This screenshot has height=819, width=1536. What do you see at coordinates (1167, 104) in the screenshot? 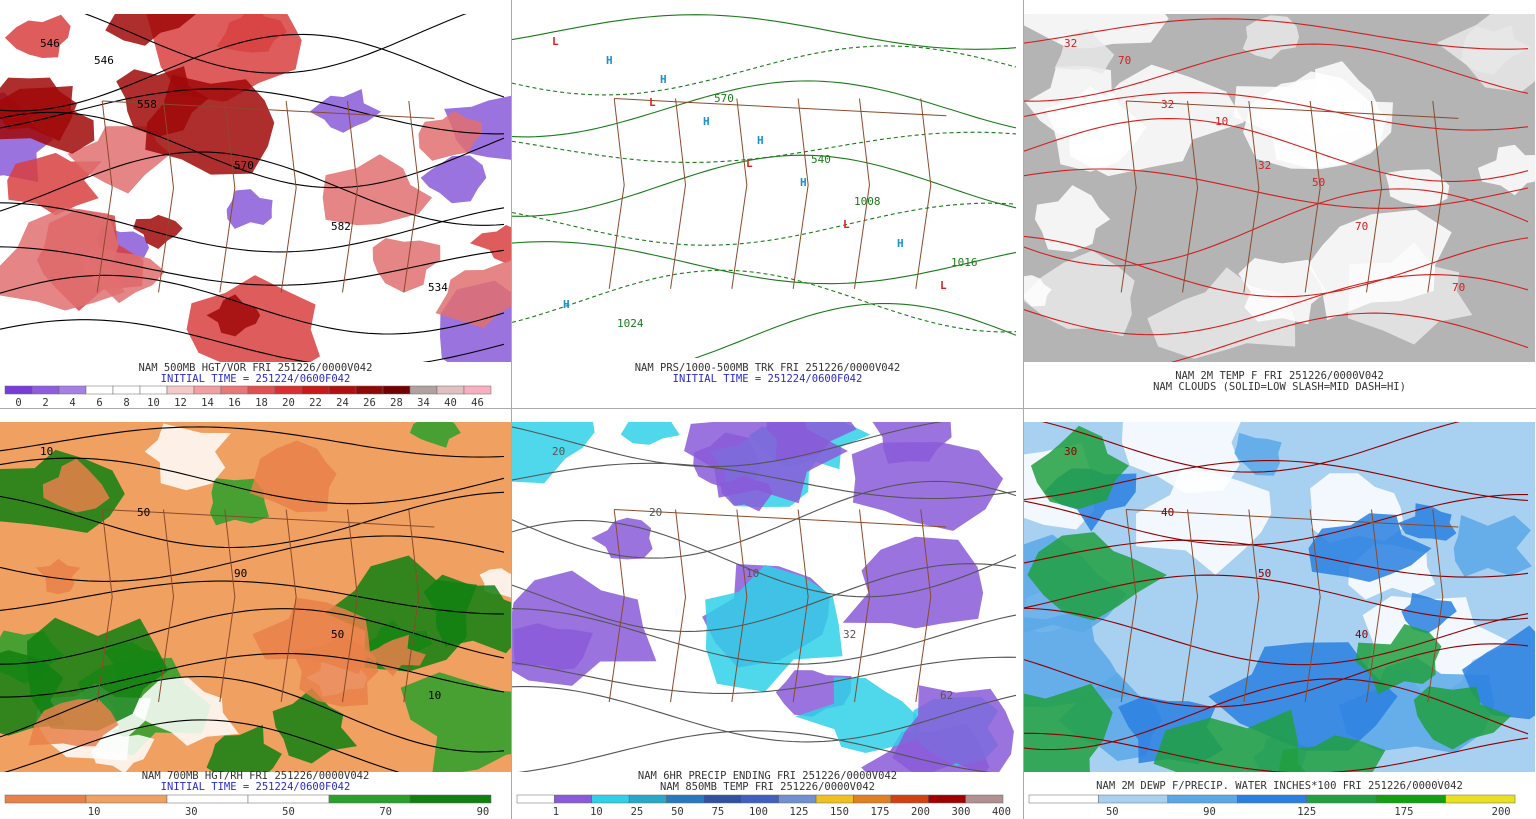
I see `map-label: 32` at bounding box center [1167, 104].